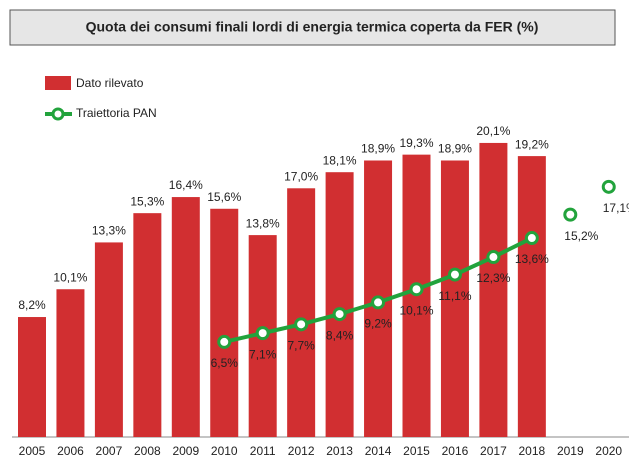  What do you see at coordinates (185, 451) in the screenshot?
I see `x-tick-label: 2009` at bounding box center [185, 451].